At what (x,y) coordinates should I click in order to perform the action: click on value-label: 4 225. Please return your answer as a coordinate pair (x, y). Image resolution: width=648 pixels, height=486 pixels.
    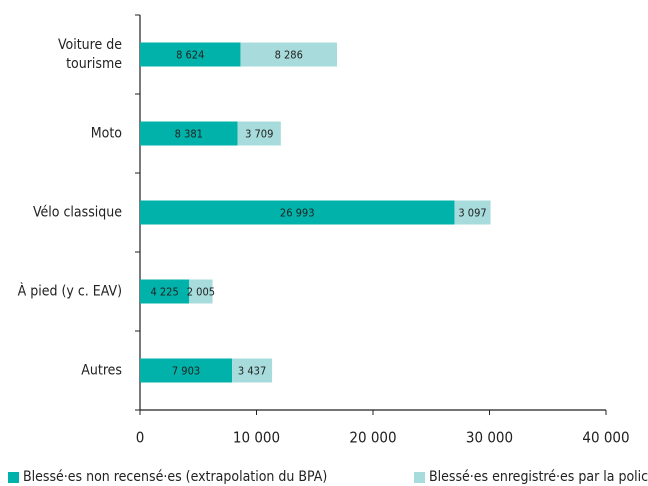
    Looking at the image, I should click on (164, 292).